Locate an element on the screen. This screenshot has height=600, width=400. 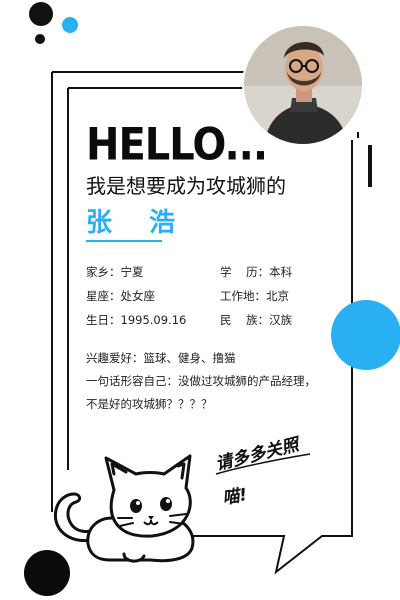
education-label: 学 历： is located at coordinates (245, 272).